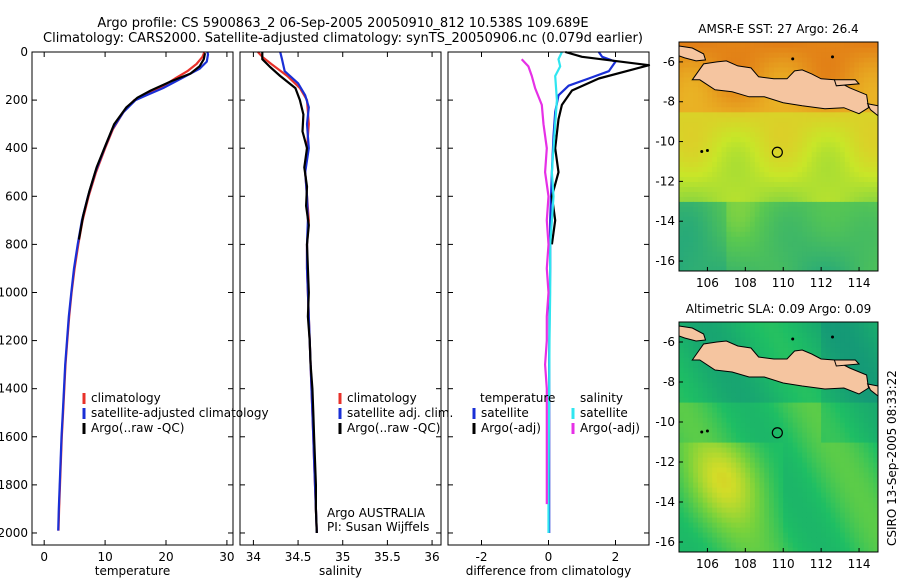 The width and height of the screenshot is (900, 580). What do you see at coordinates (604, 413) in the screenshot?
I see `legend-label: satellite` at bounding box center [604, 413].